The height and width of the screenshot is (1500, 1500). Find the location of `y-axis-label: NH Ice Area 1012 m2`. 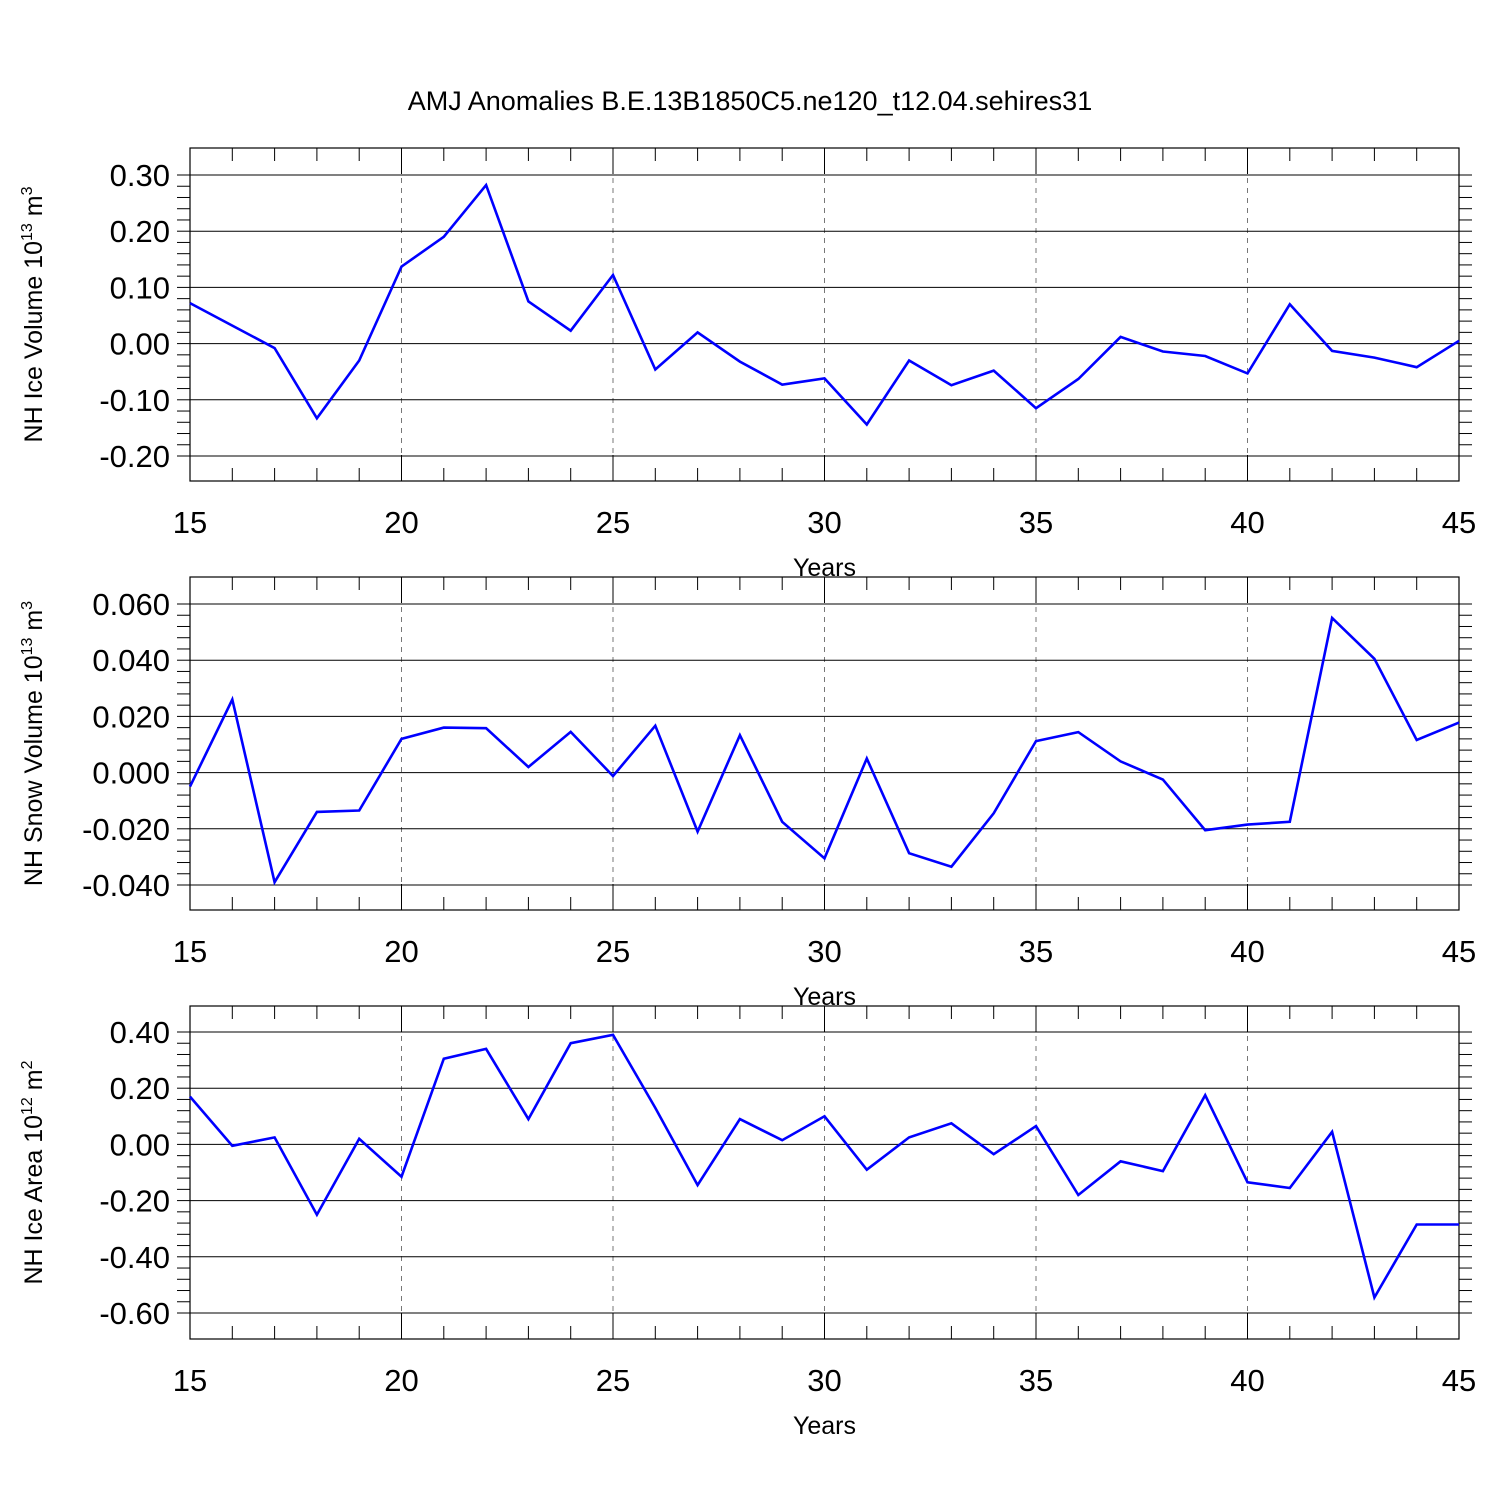

y-axis-label: NH Ice Area 1012 m2 is located at coordinates (33, 1172).